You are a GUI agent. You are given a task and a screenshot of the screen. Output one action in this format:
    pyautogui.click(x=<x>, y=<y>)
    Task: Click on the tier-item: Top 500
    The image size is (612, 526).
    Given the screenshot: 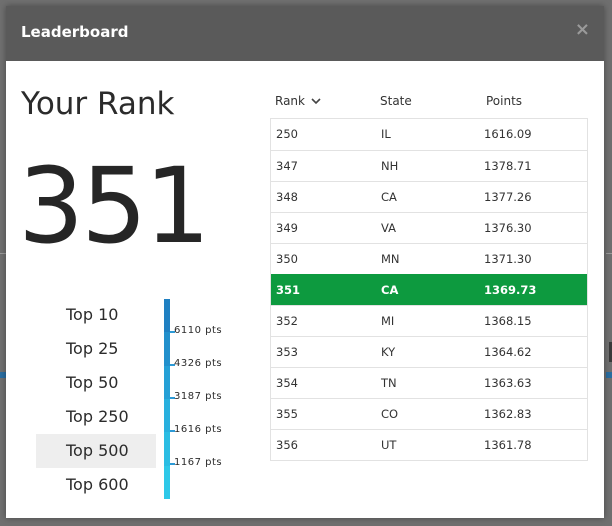 What is the action you would take?
    pyautogui.click(x=96, y=451)
    